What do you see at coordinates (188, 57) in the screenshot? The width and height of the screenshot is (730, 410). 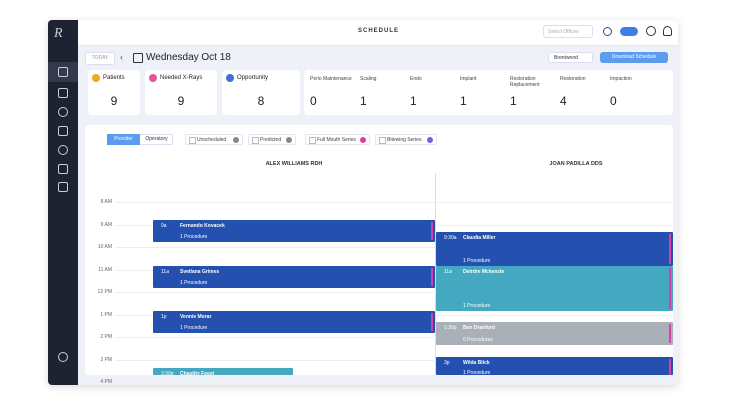 I see `date-label: Wednesday Oct 18` at bounding box center [188, 57].